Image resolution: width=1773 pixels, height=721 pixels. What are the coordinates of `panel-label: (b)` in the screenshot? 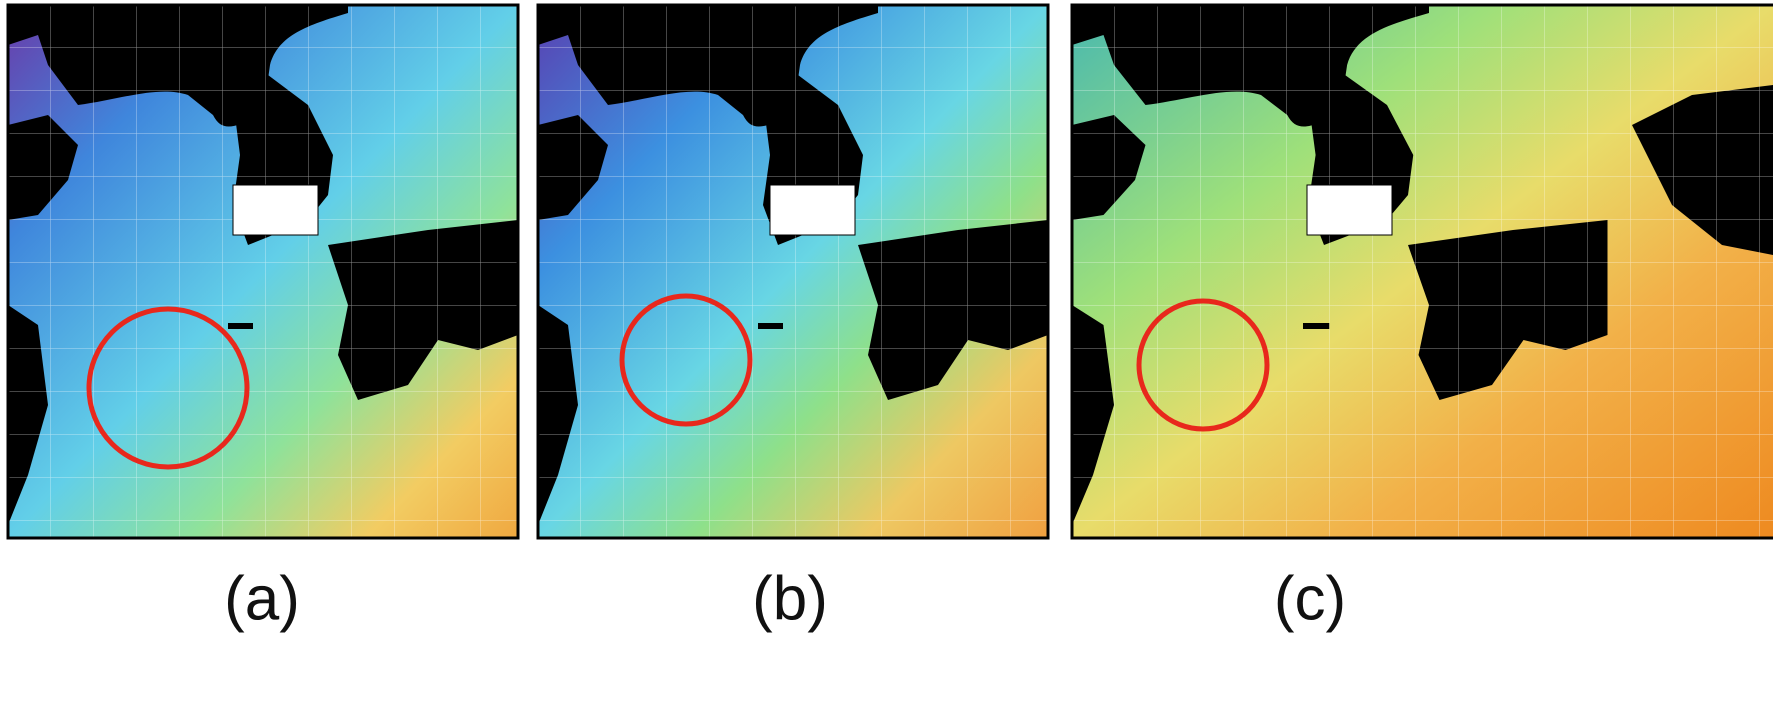 It's located at (790, 598).